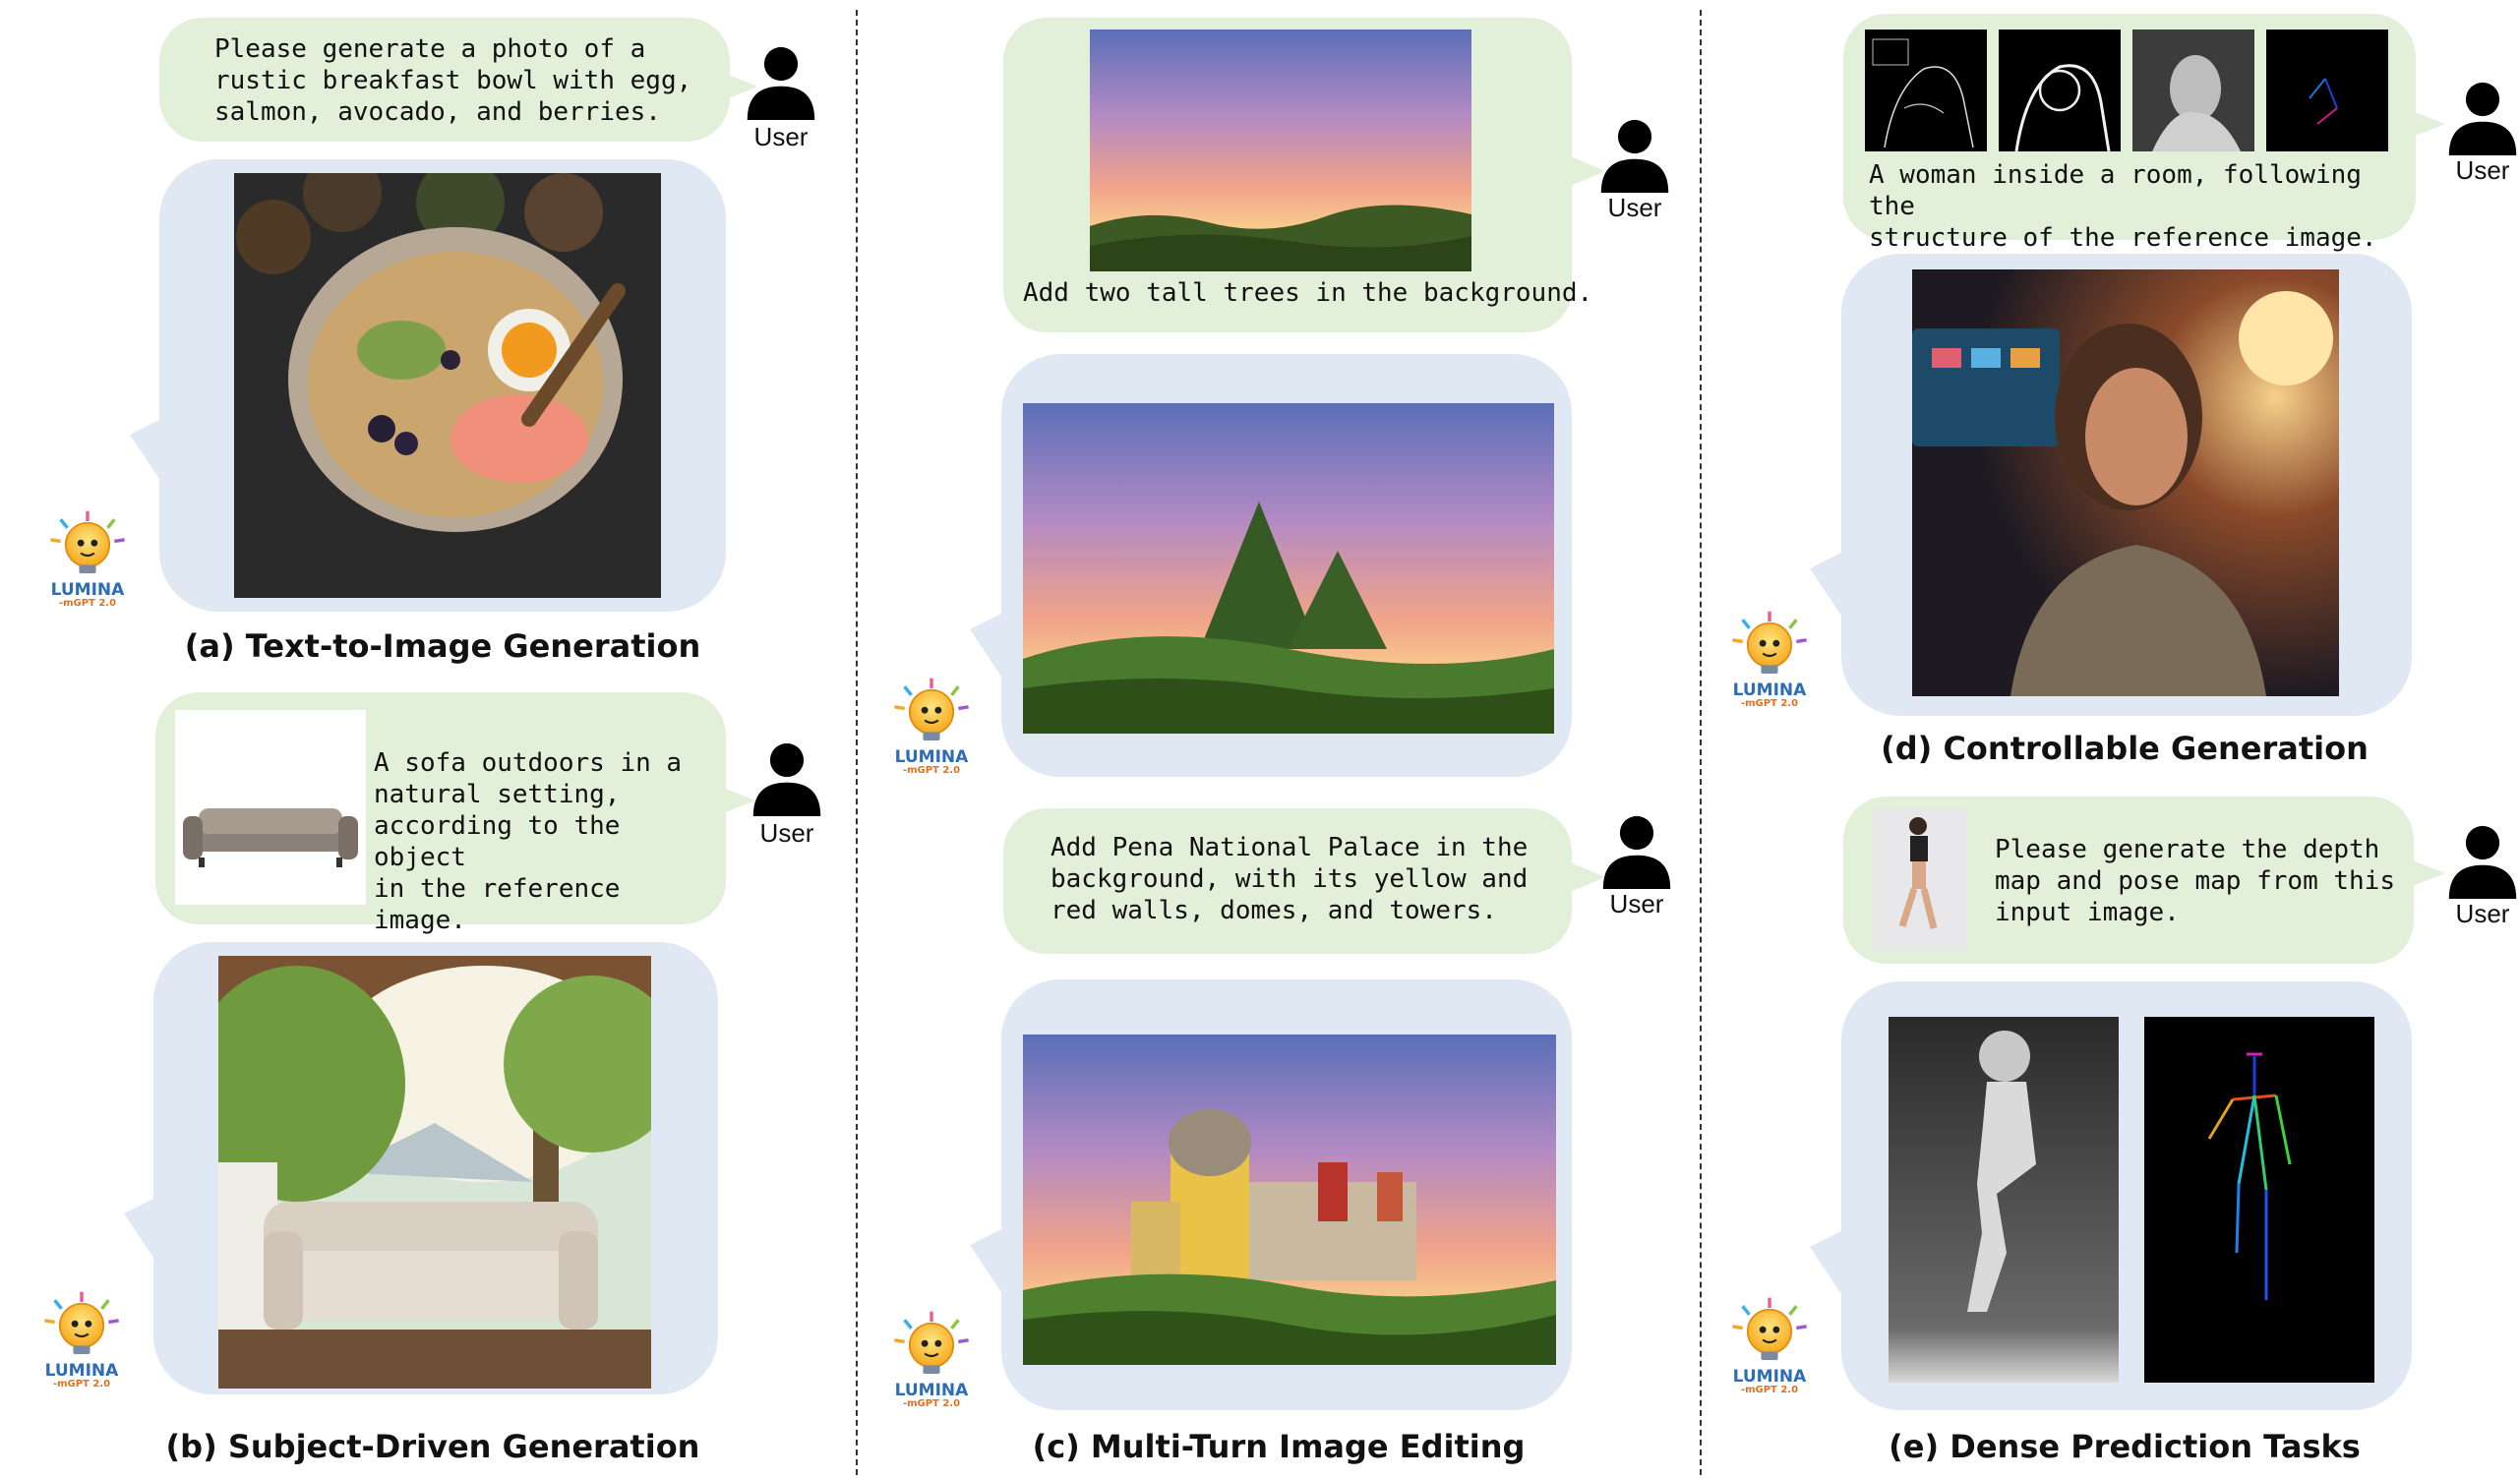 The width and height of the screenshot is (2520, 1479). What do you see at coordinates (1920, 879) in the screenshot?
I see `dancer-input-image` at bounding box center [1920, 879].